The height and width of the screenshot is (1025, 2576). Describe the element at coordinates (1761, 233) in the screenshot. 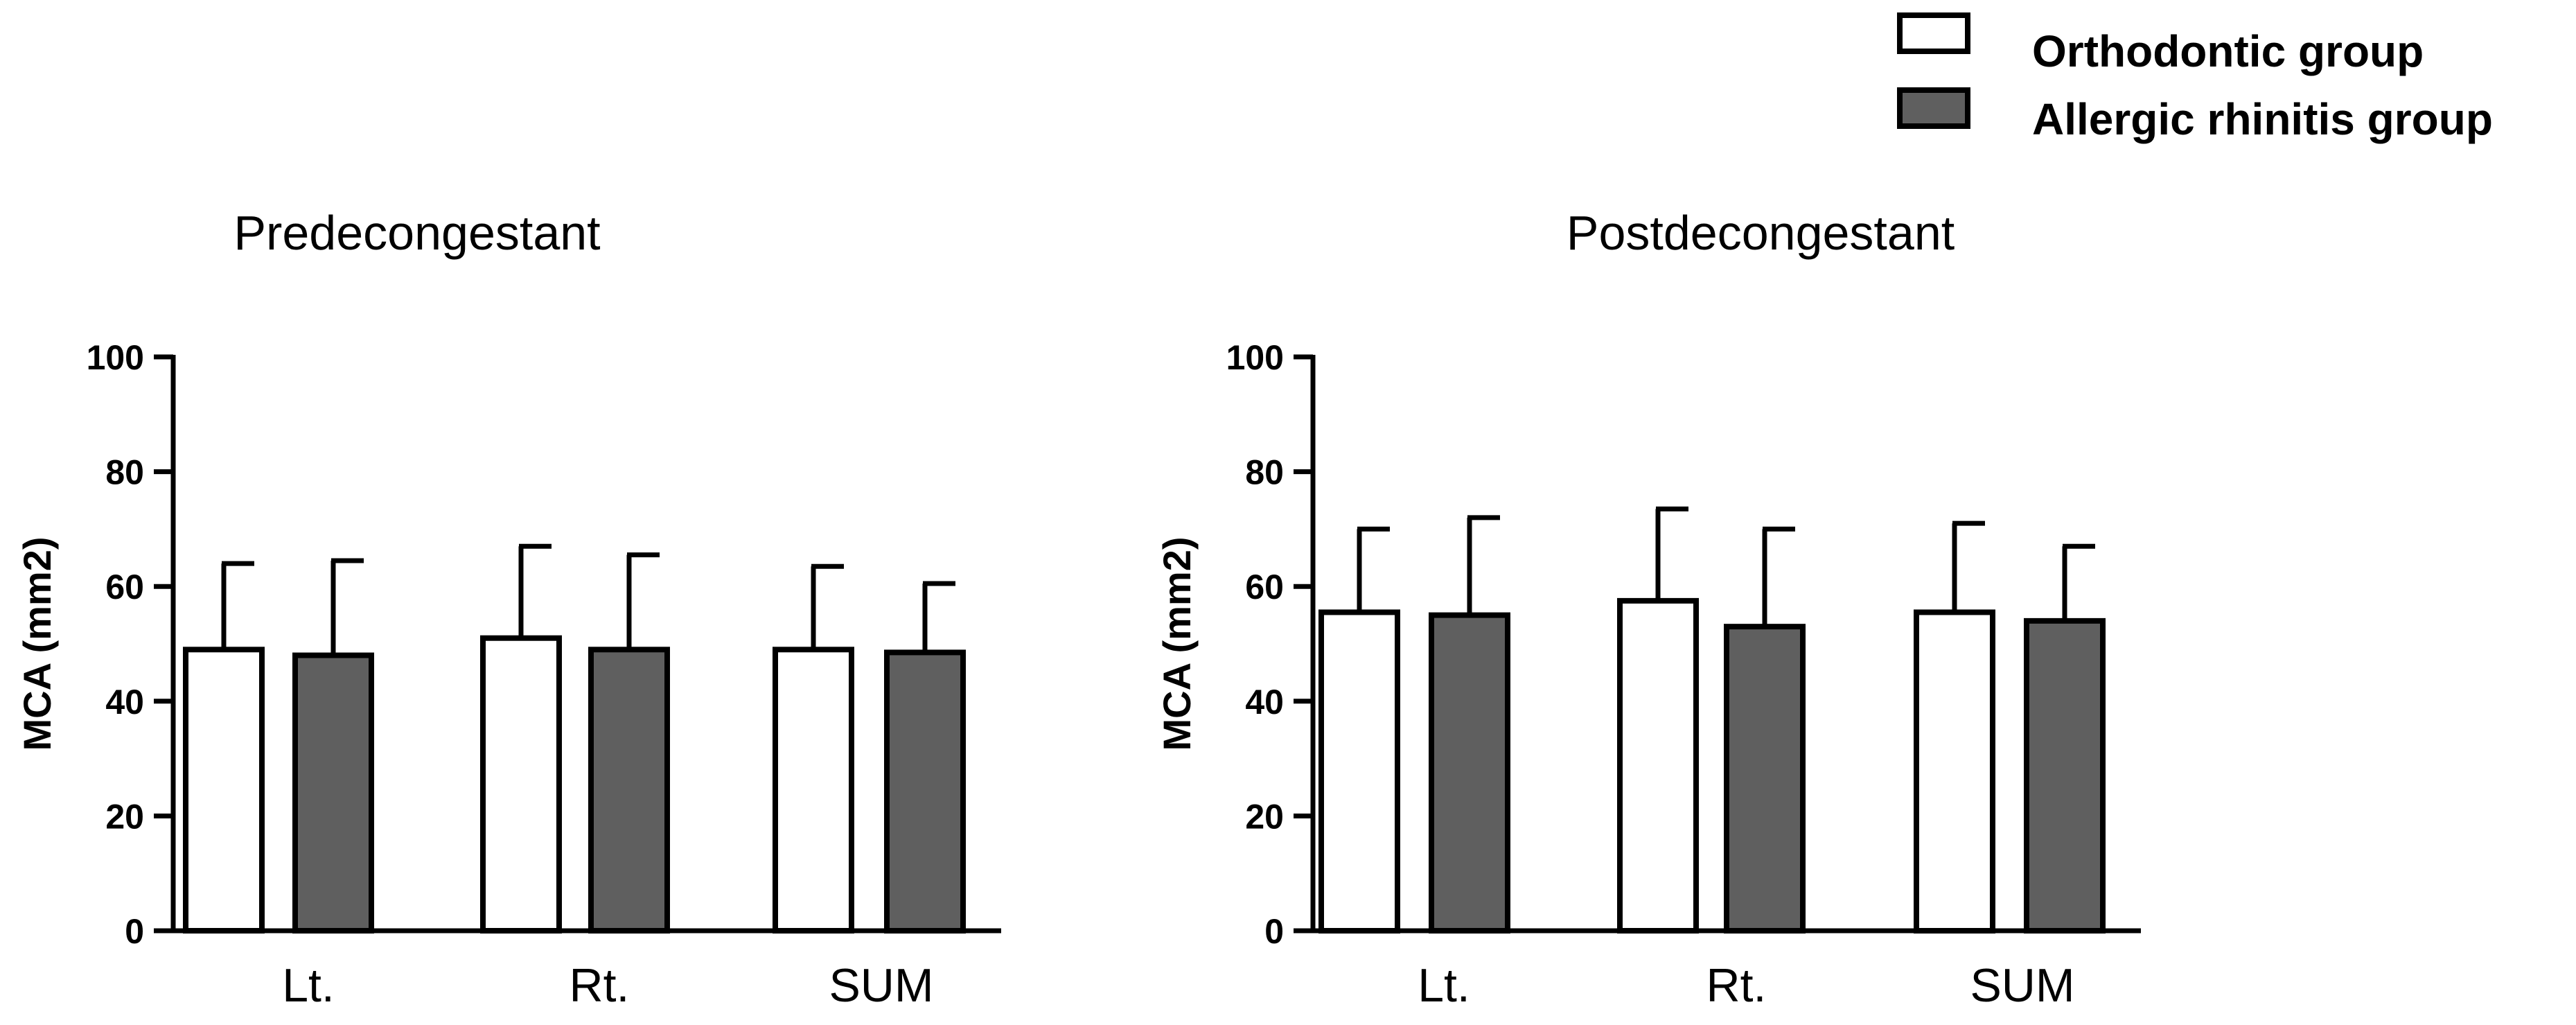

I see `chart-title: Postdecongestant` at that location.